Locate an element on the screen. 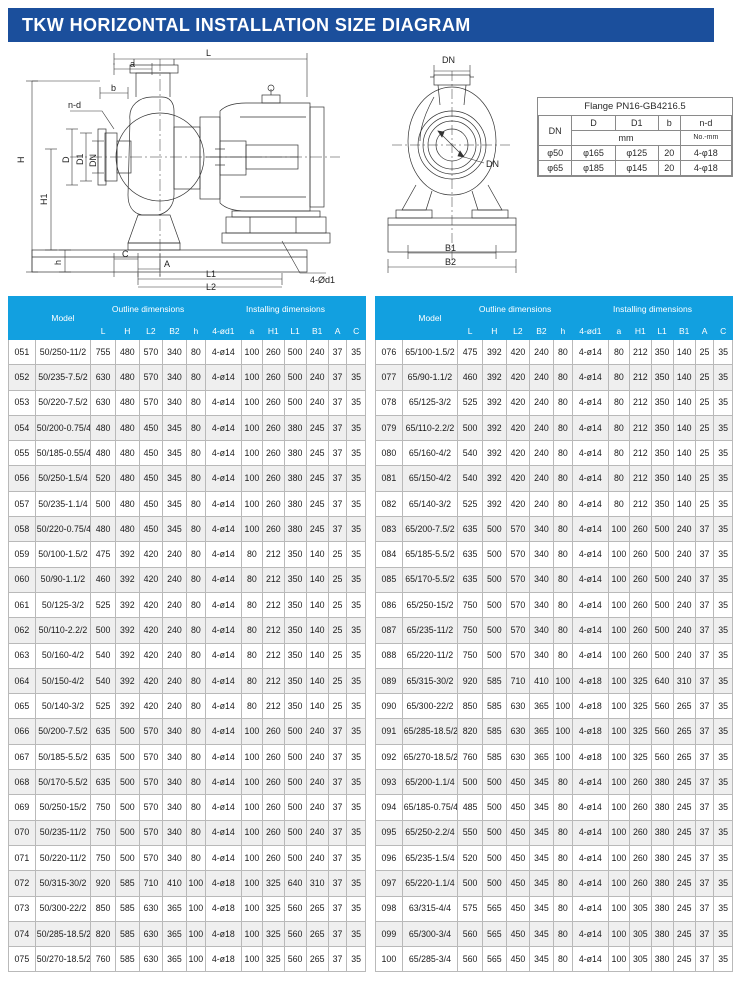 The image size is (741, 1000). cell-B1: 245 is located at coordinates (684, 883).